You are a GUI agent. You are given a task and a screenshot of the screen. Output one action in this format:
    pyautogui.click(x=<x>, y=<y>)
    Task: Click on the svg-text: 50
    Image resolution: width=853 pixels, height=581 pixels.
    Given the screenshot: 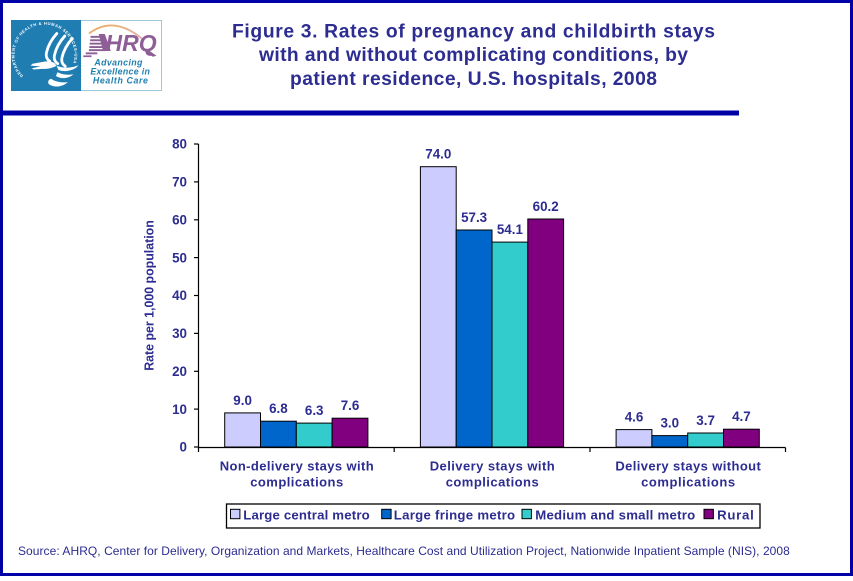 What is the action you would take?
    pyautogui.click(x=179, y=257)
    